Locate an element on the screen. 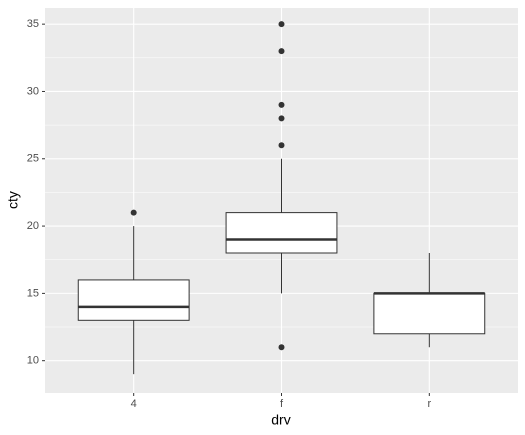 This screenshot has height=435, width=525. y-tick-label: 30 is located at coordinates (33, 91).